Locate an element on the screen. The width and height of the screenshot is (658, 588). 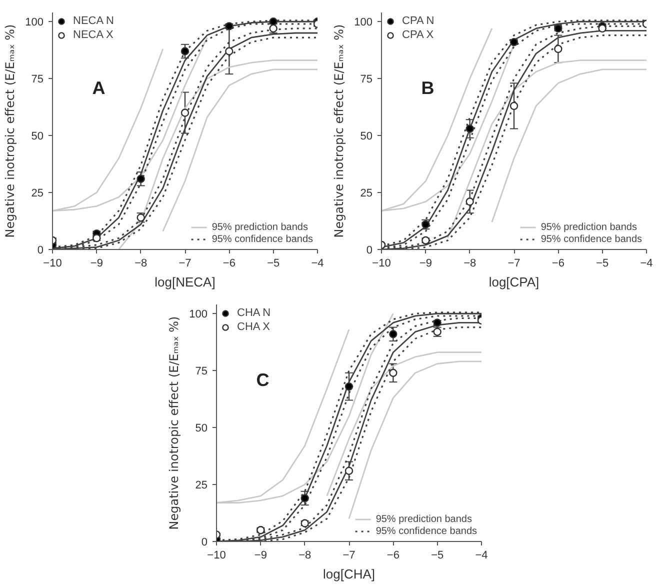
legend-label: NECA X is located at coordinates (93, 35).